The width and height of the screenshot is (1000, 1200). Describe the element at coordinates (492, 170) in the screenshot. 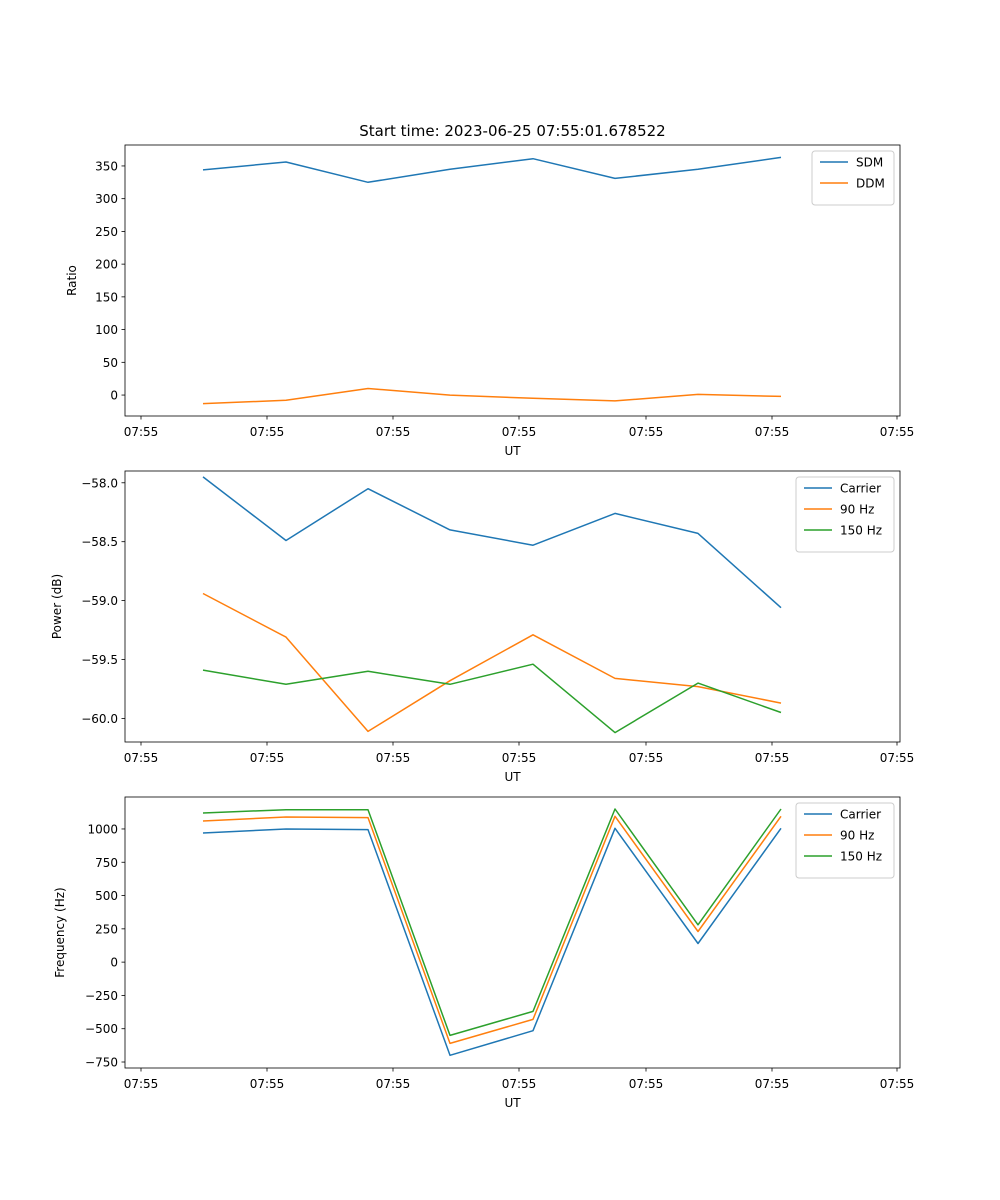

I see `series-line-sdm` at that location.